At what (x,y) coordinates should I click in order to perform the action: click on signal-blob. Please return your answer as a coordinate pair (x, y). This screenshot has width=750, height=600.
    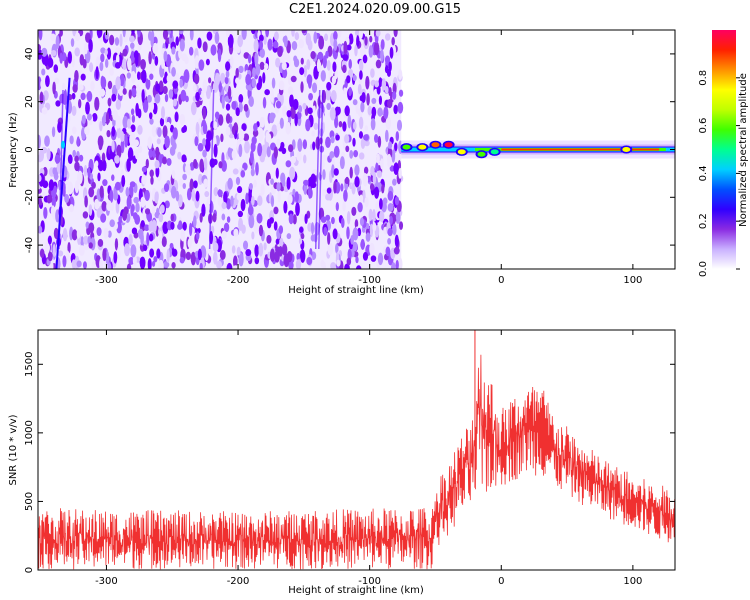
    Looking at the image, I should click on (406, 147).